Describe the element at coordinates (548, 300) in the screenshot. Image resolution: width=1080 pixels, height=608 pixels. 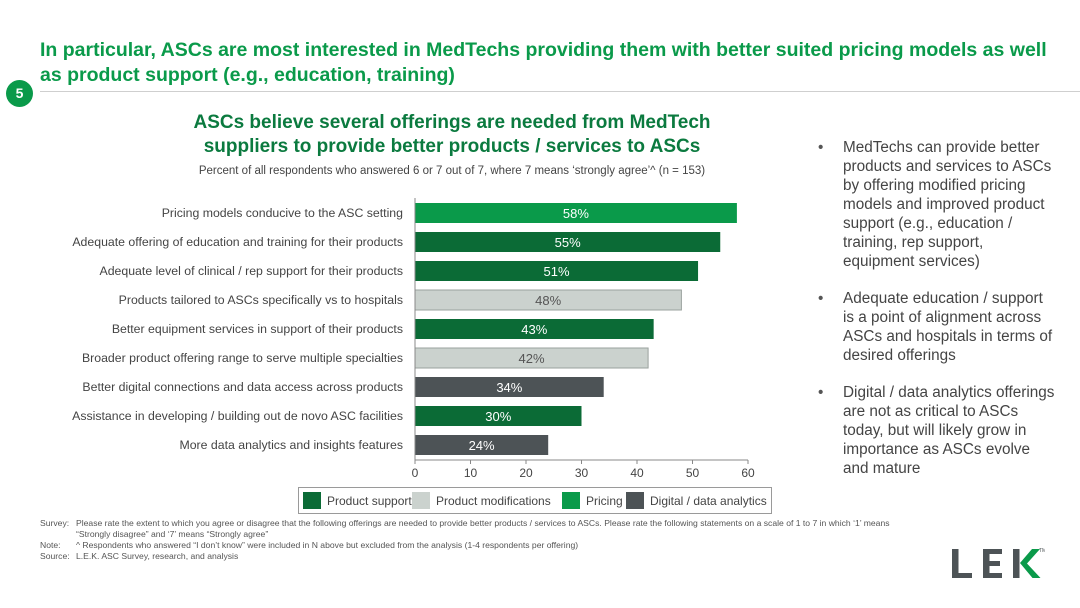
I see `bar-value-label: 48%` at that location.